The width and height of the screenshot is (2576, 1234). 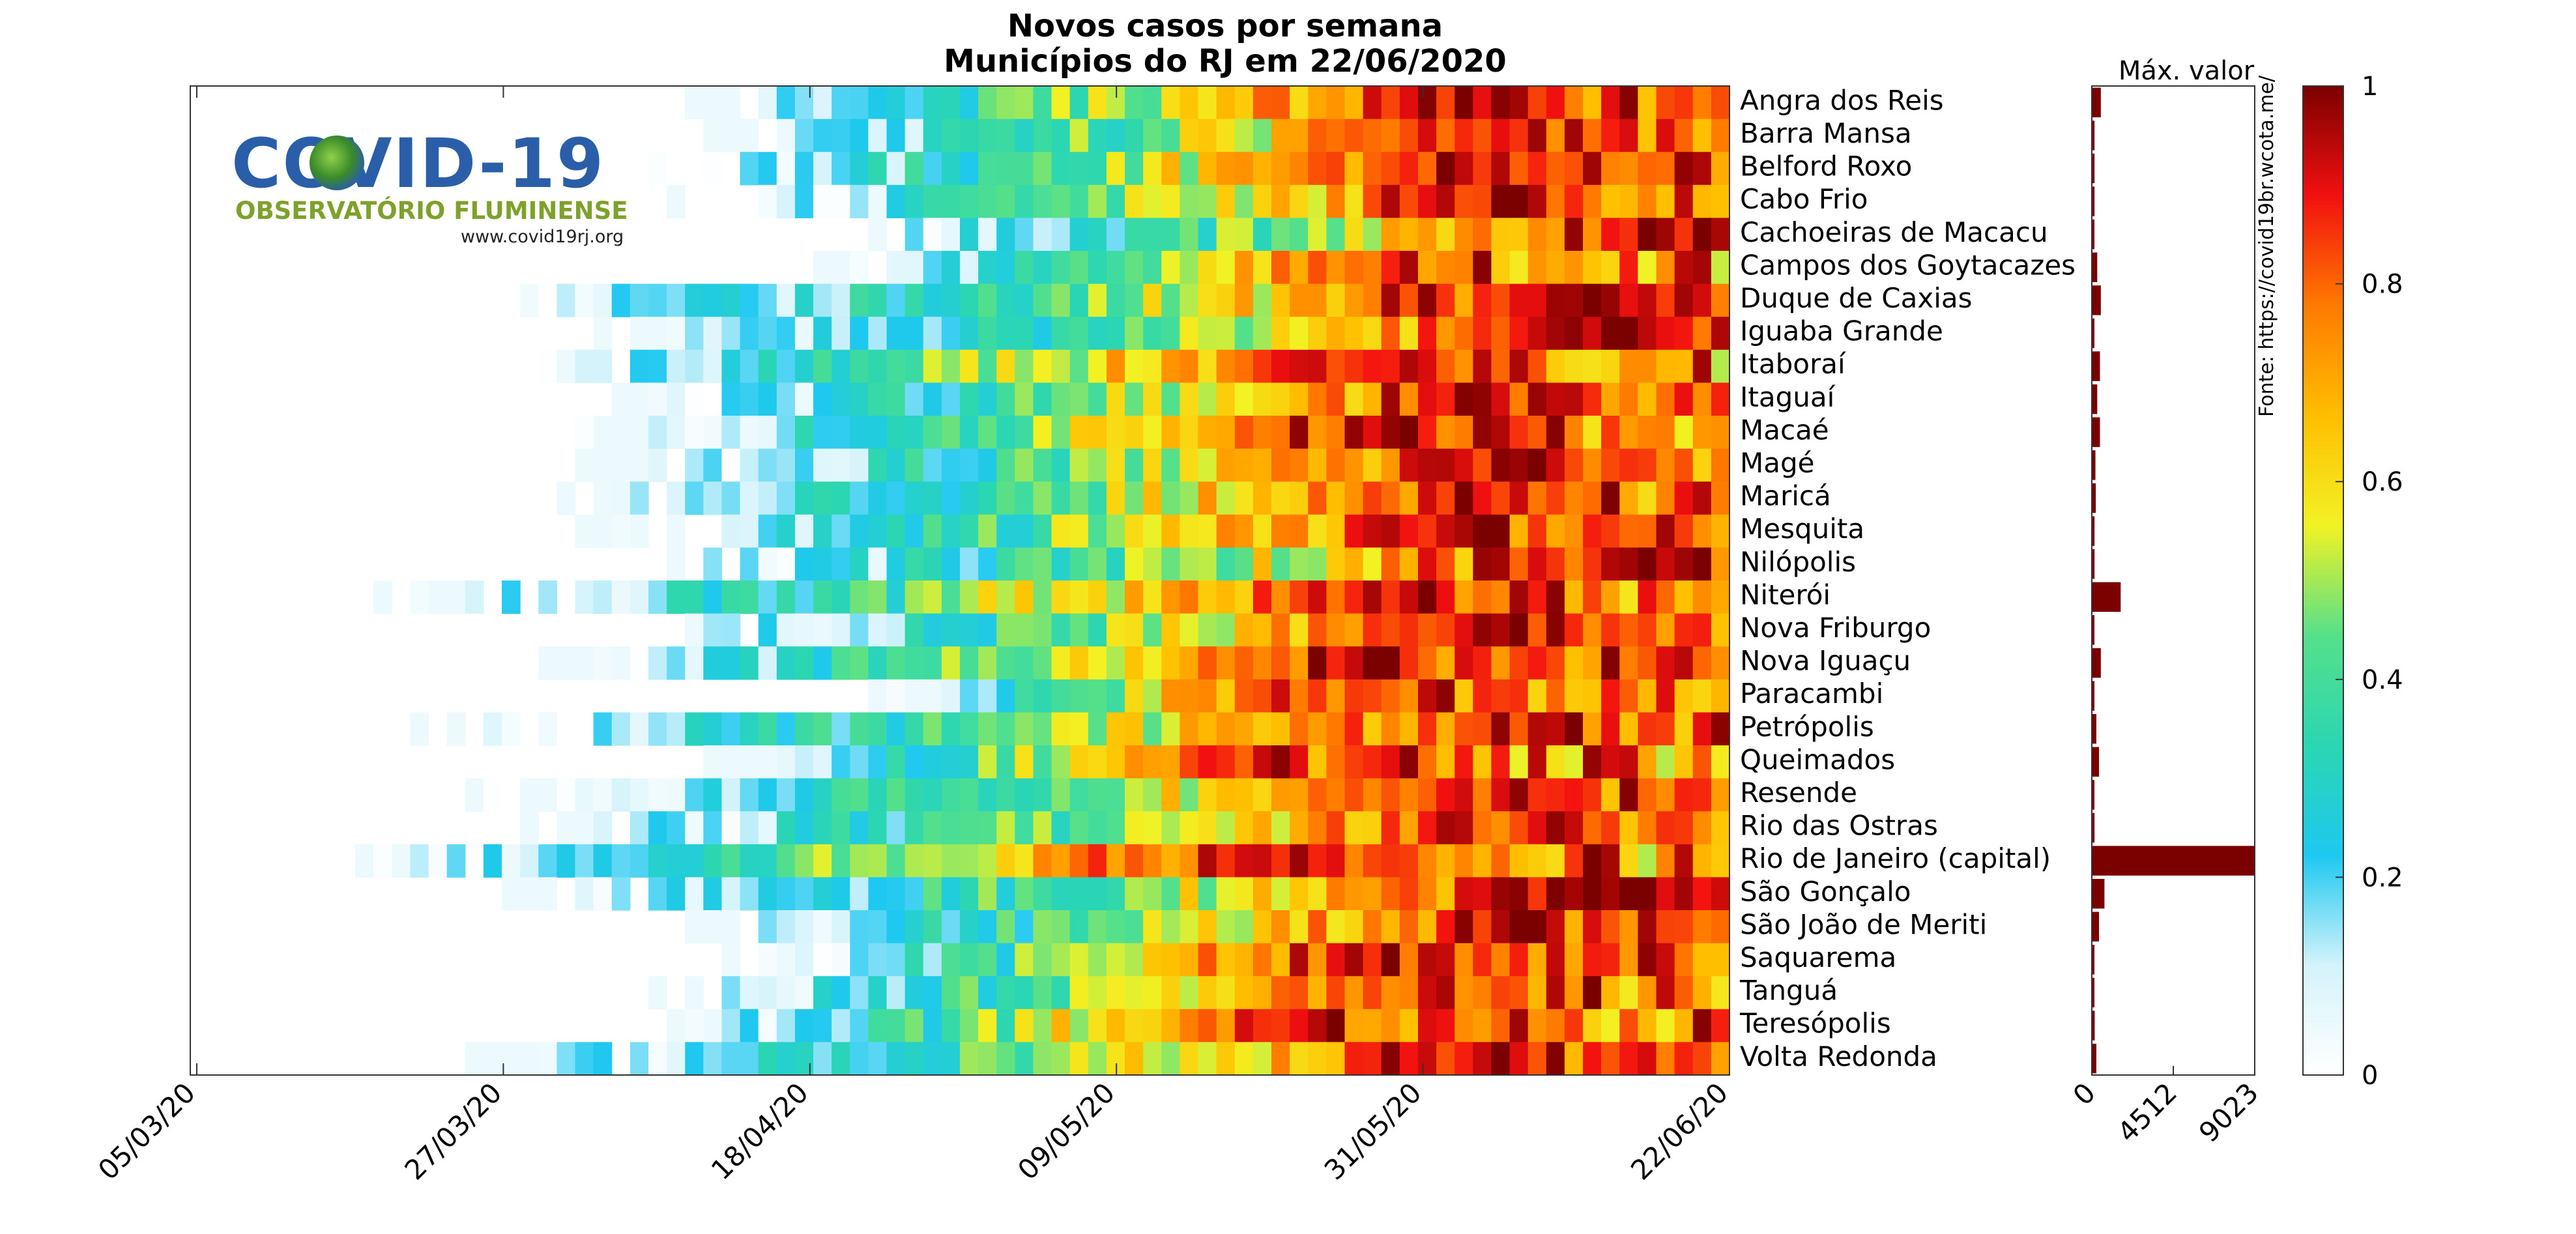 What do you see at coordinates (1788, 397) in the screenshot?
I see `row-label: Itaguaí` at bounding box center [1788, 397].